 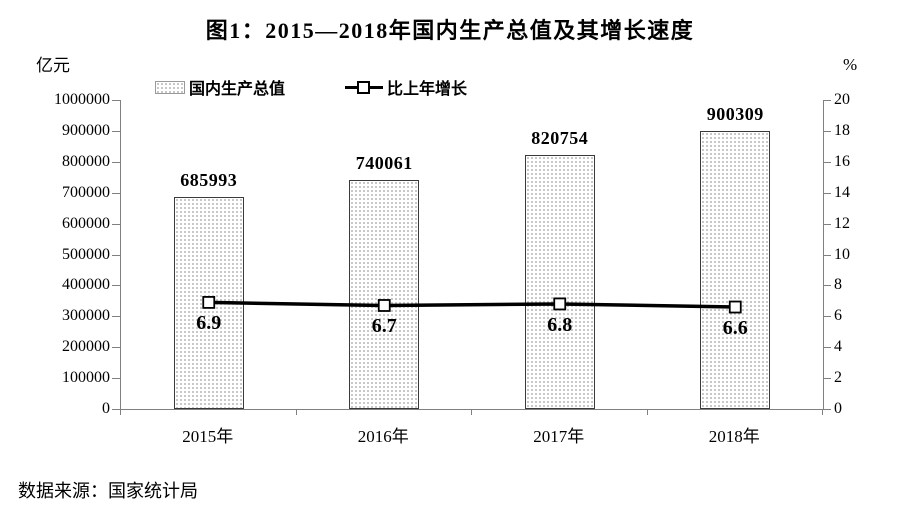 What do you see at coordinates (838, 378) in the screenshot?
I see `y-axis-right-tick-label: 2` at bounding box center [838, 378].